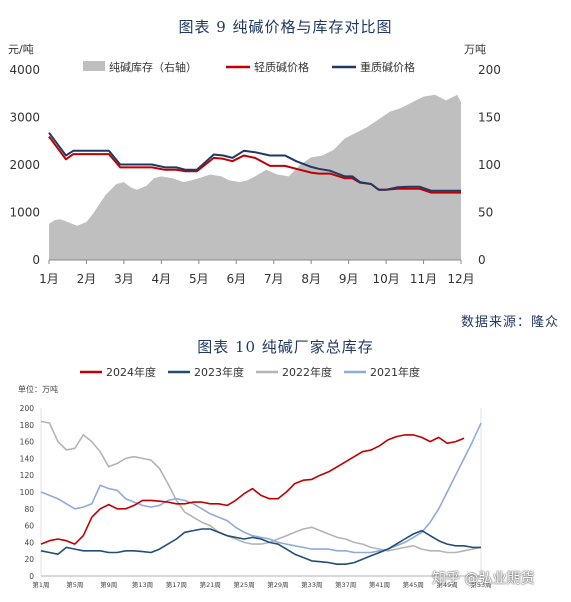 This screenshot has height=602, width=571. Describe the element at coordinates (255, 261) in the screenshot. I see `chart1-axes` at that location.